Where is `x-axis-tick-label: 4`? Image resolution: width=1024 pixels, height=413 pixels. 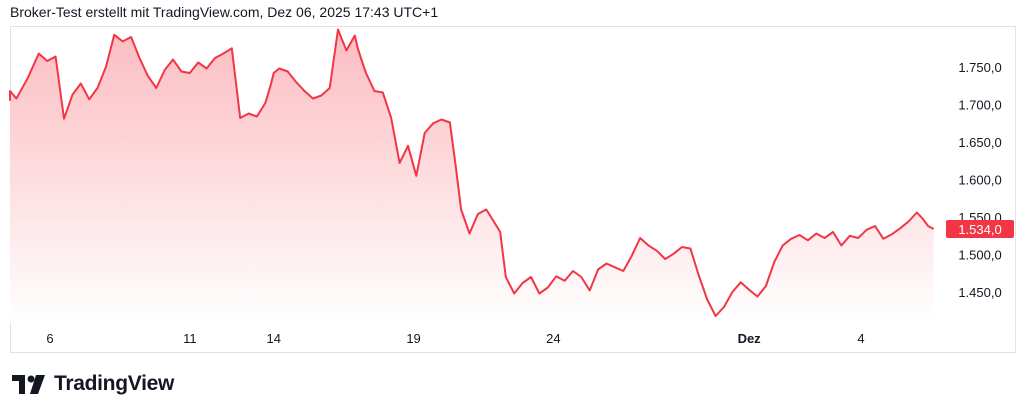
x-axis-tick-label: 4 is located at coordinates (860, 338).